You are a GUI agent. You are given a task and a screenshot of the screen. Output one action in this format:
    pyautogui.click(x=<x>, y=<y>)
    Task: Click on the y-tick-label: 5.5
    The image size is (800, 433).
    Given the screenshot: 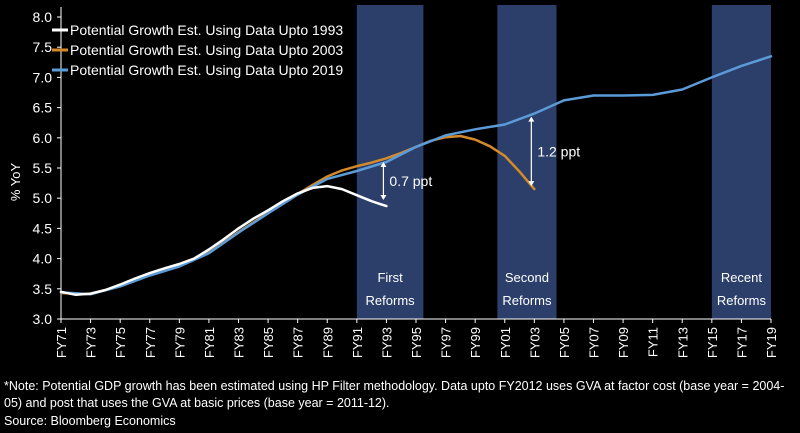 What is the action you would take?
    pyautogui.click(x=43, y=168)
    